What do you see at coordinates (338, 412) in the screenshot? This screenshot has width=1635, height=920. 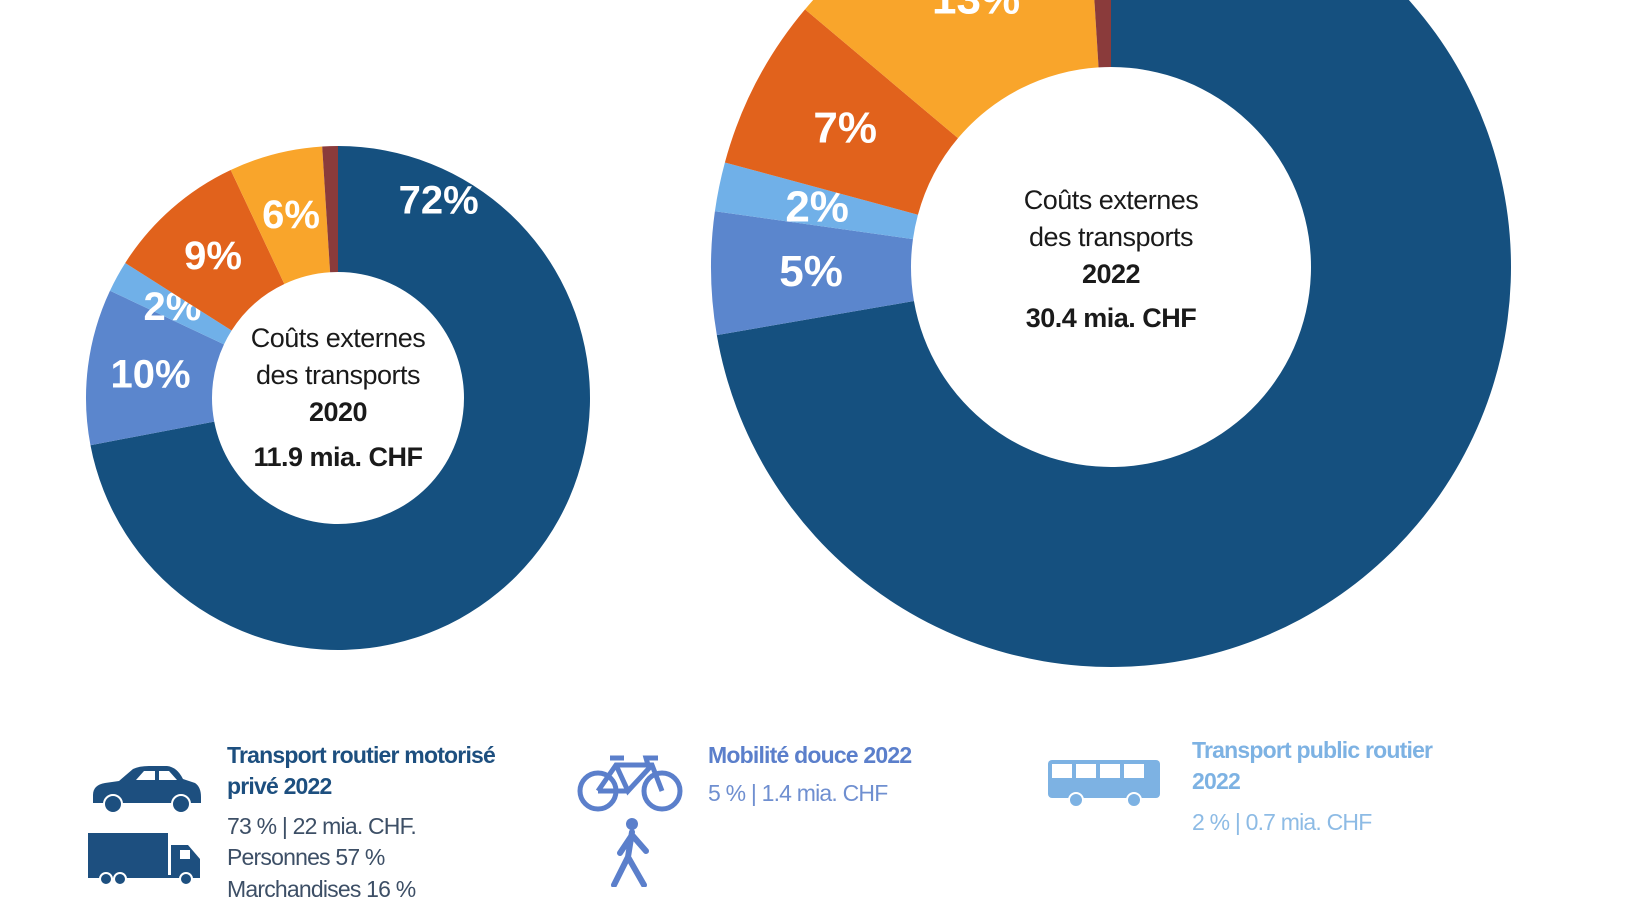 I see `center-text-2020-year: 2020` at bounding box center [338, 412].